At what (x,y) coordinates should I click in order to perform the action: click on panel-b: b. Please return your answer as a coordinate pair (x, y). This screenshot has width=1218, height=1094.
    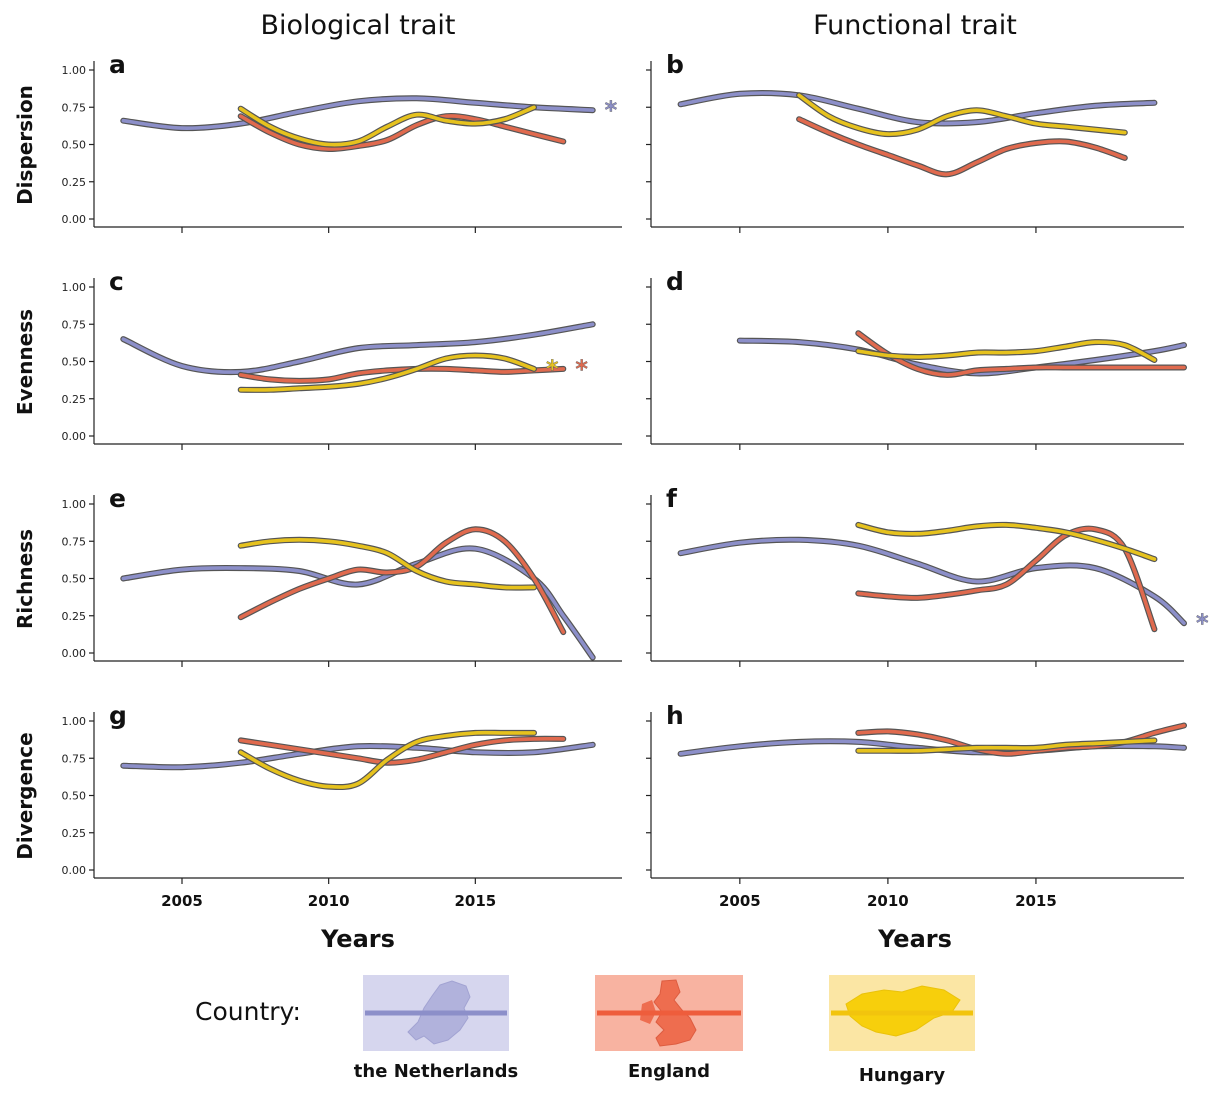
    Looking at the image, I should click on (915, 141).